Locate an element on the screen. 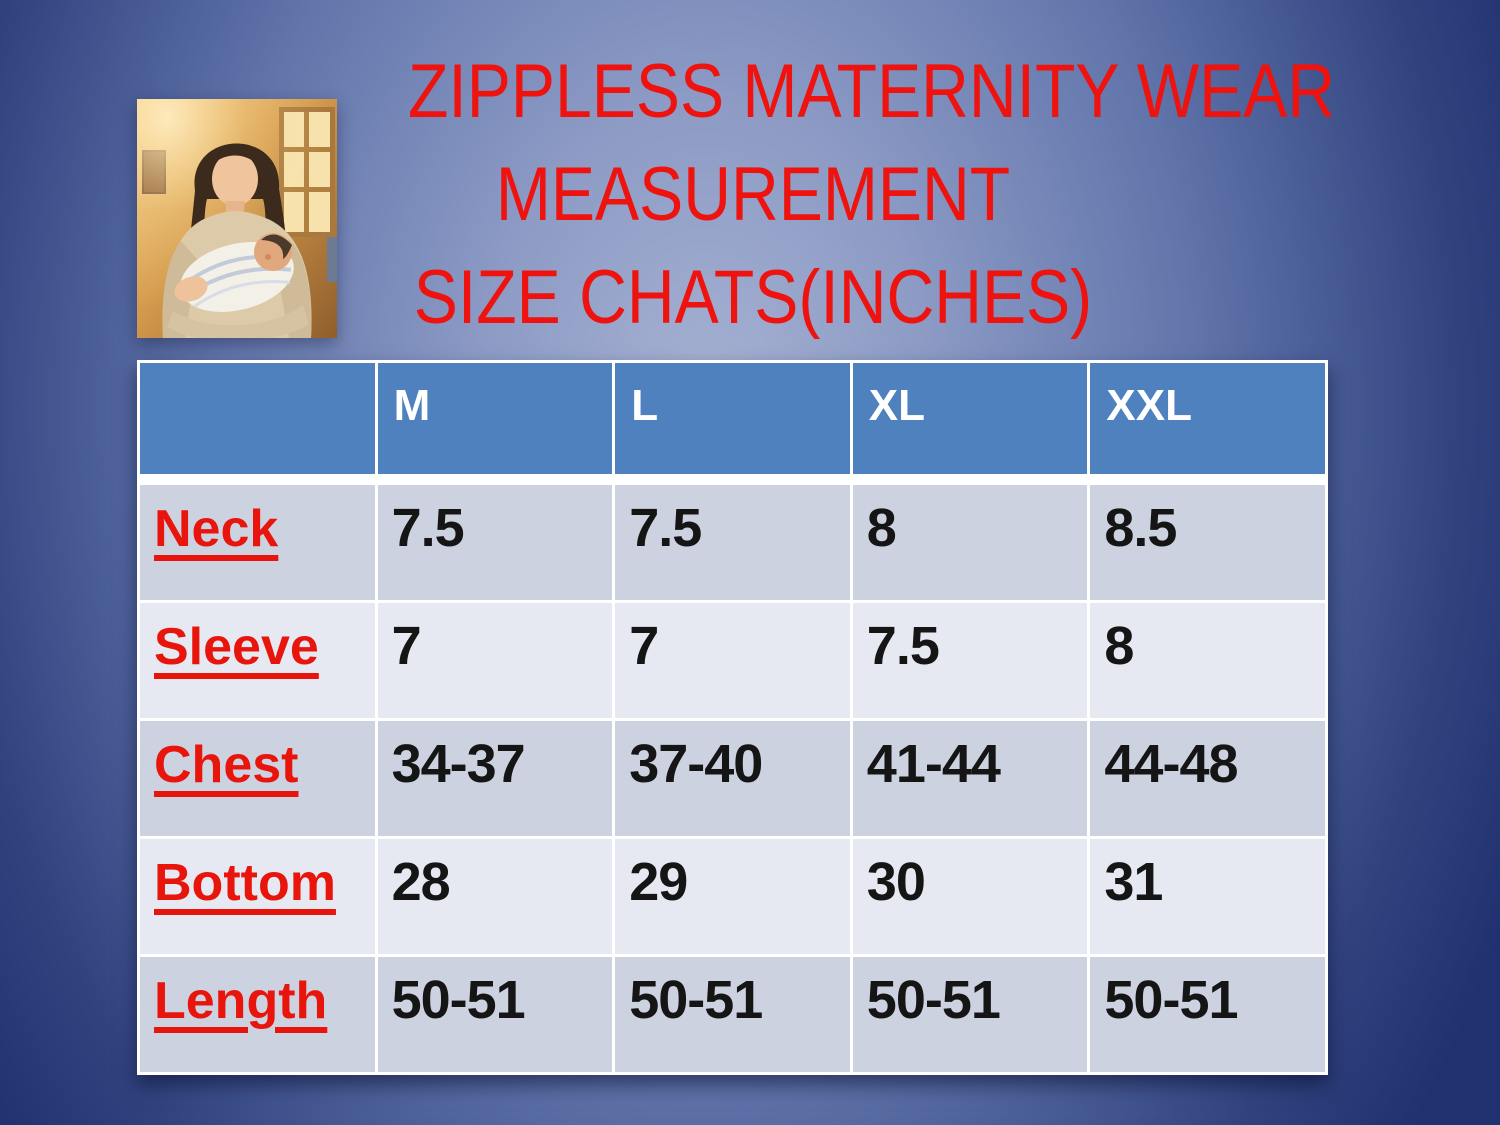 The image size is (1500, 1125). cell-bottom-xl: 30 is located at coordinates (970, 896).